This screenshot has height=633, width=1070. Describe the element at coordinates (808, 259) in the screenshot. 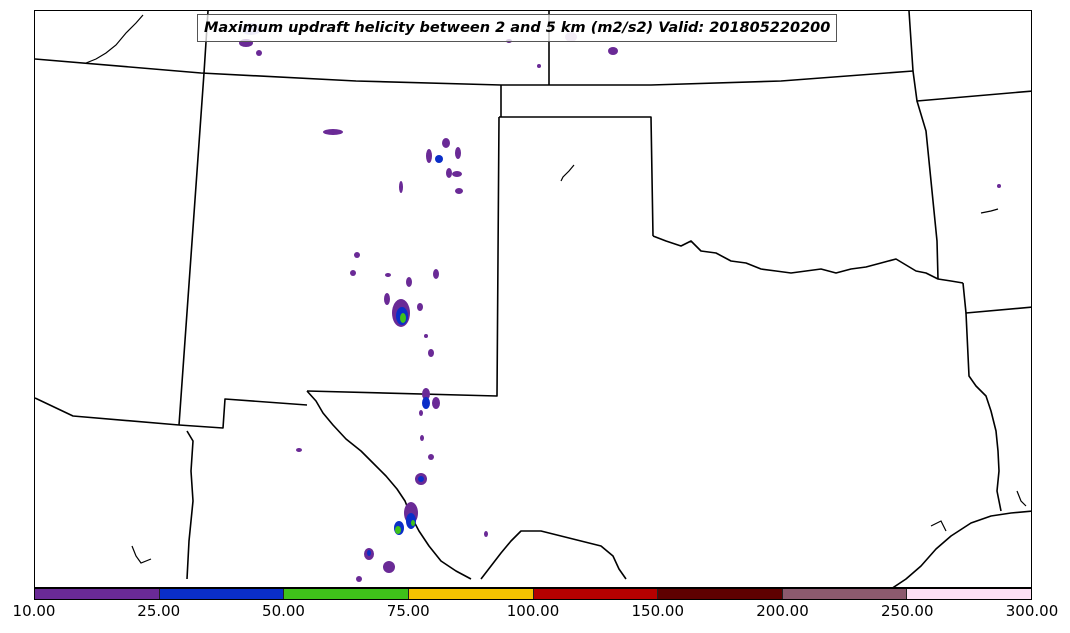

I see `state-border-red-river` at that location.